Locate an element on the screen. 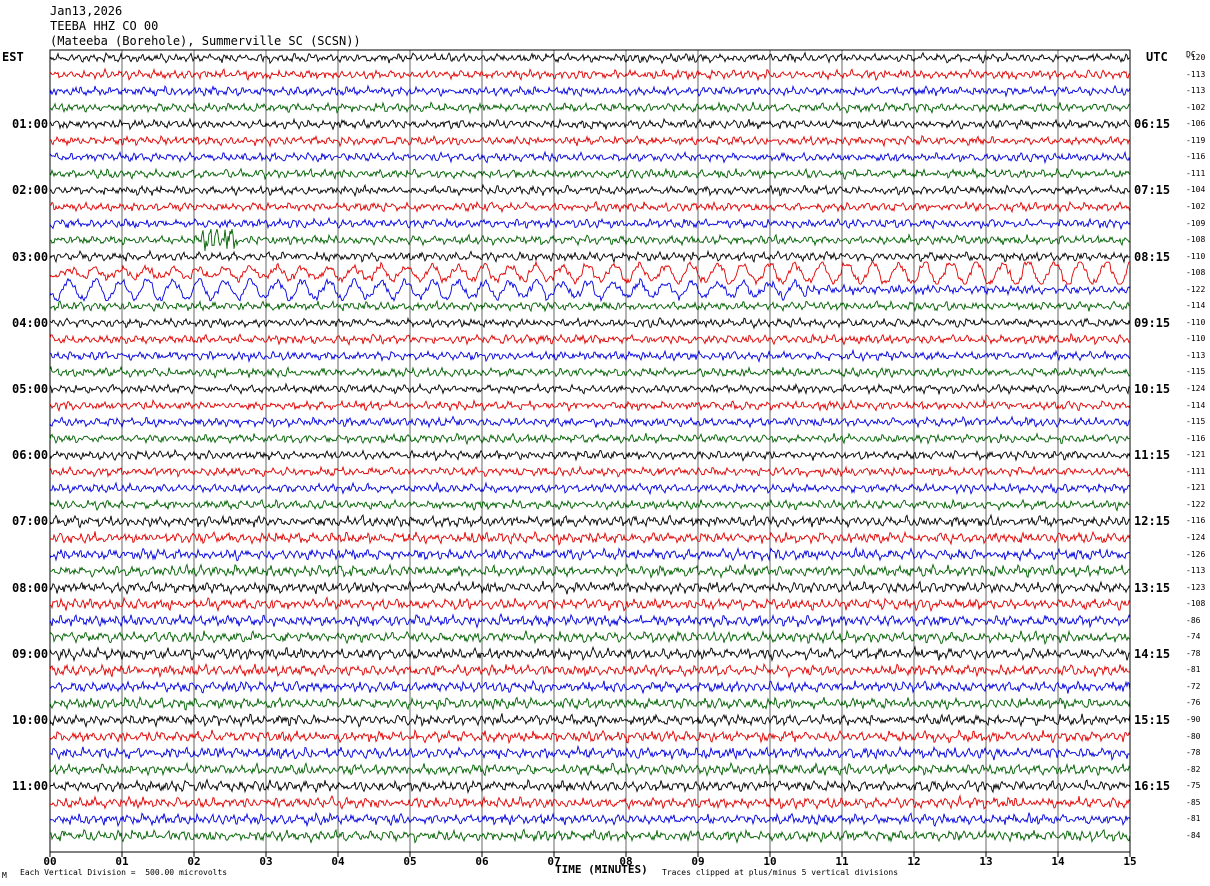 The width and height of the screenshot is (1210, 886). header-date: Jan13,2026 is located at coordinates (86, 11).